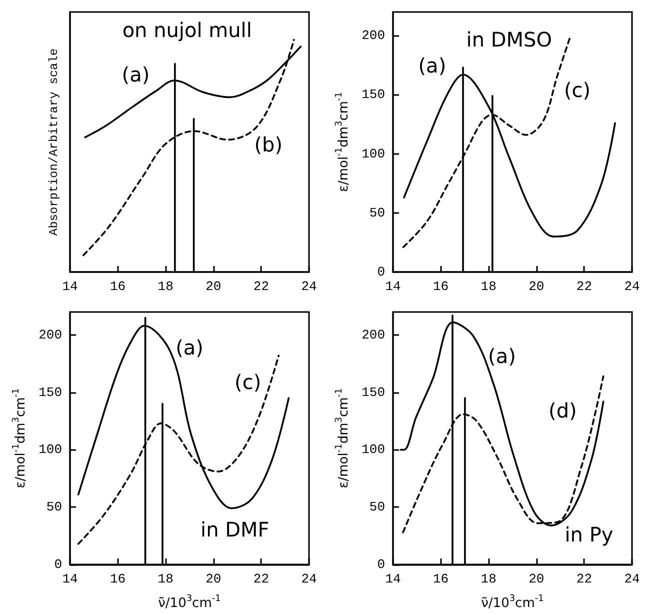  Describe the element at coordinates (562, 410) in the screenshot. I see `annotation: (d)` at that location.